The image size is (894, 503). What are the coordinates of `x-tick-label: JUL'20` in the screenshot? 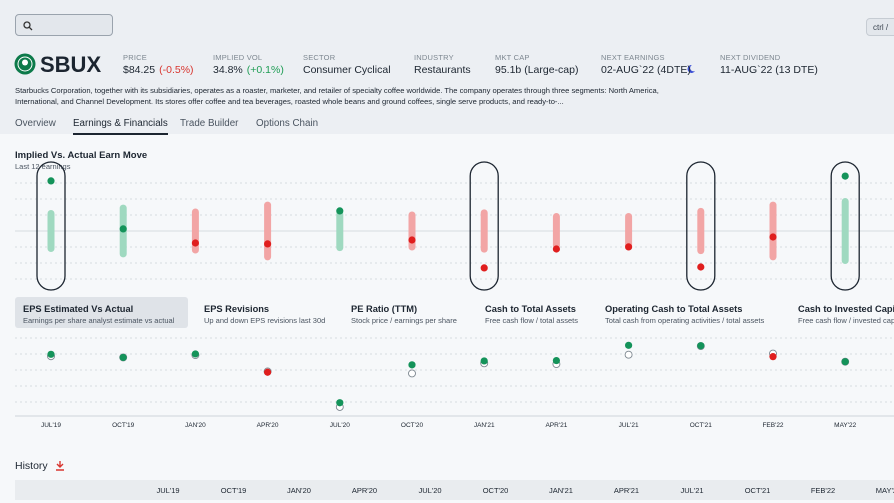 It's located at (340, 425).